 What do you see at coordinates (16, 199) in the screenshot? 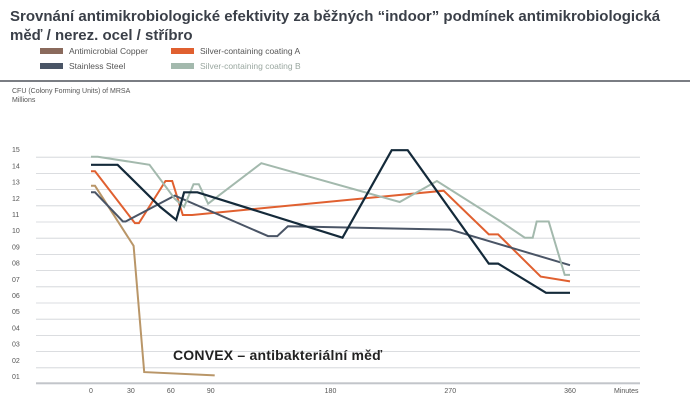
I see `y-tick-label: 12` at bounding box center [16, 199].